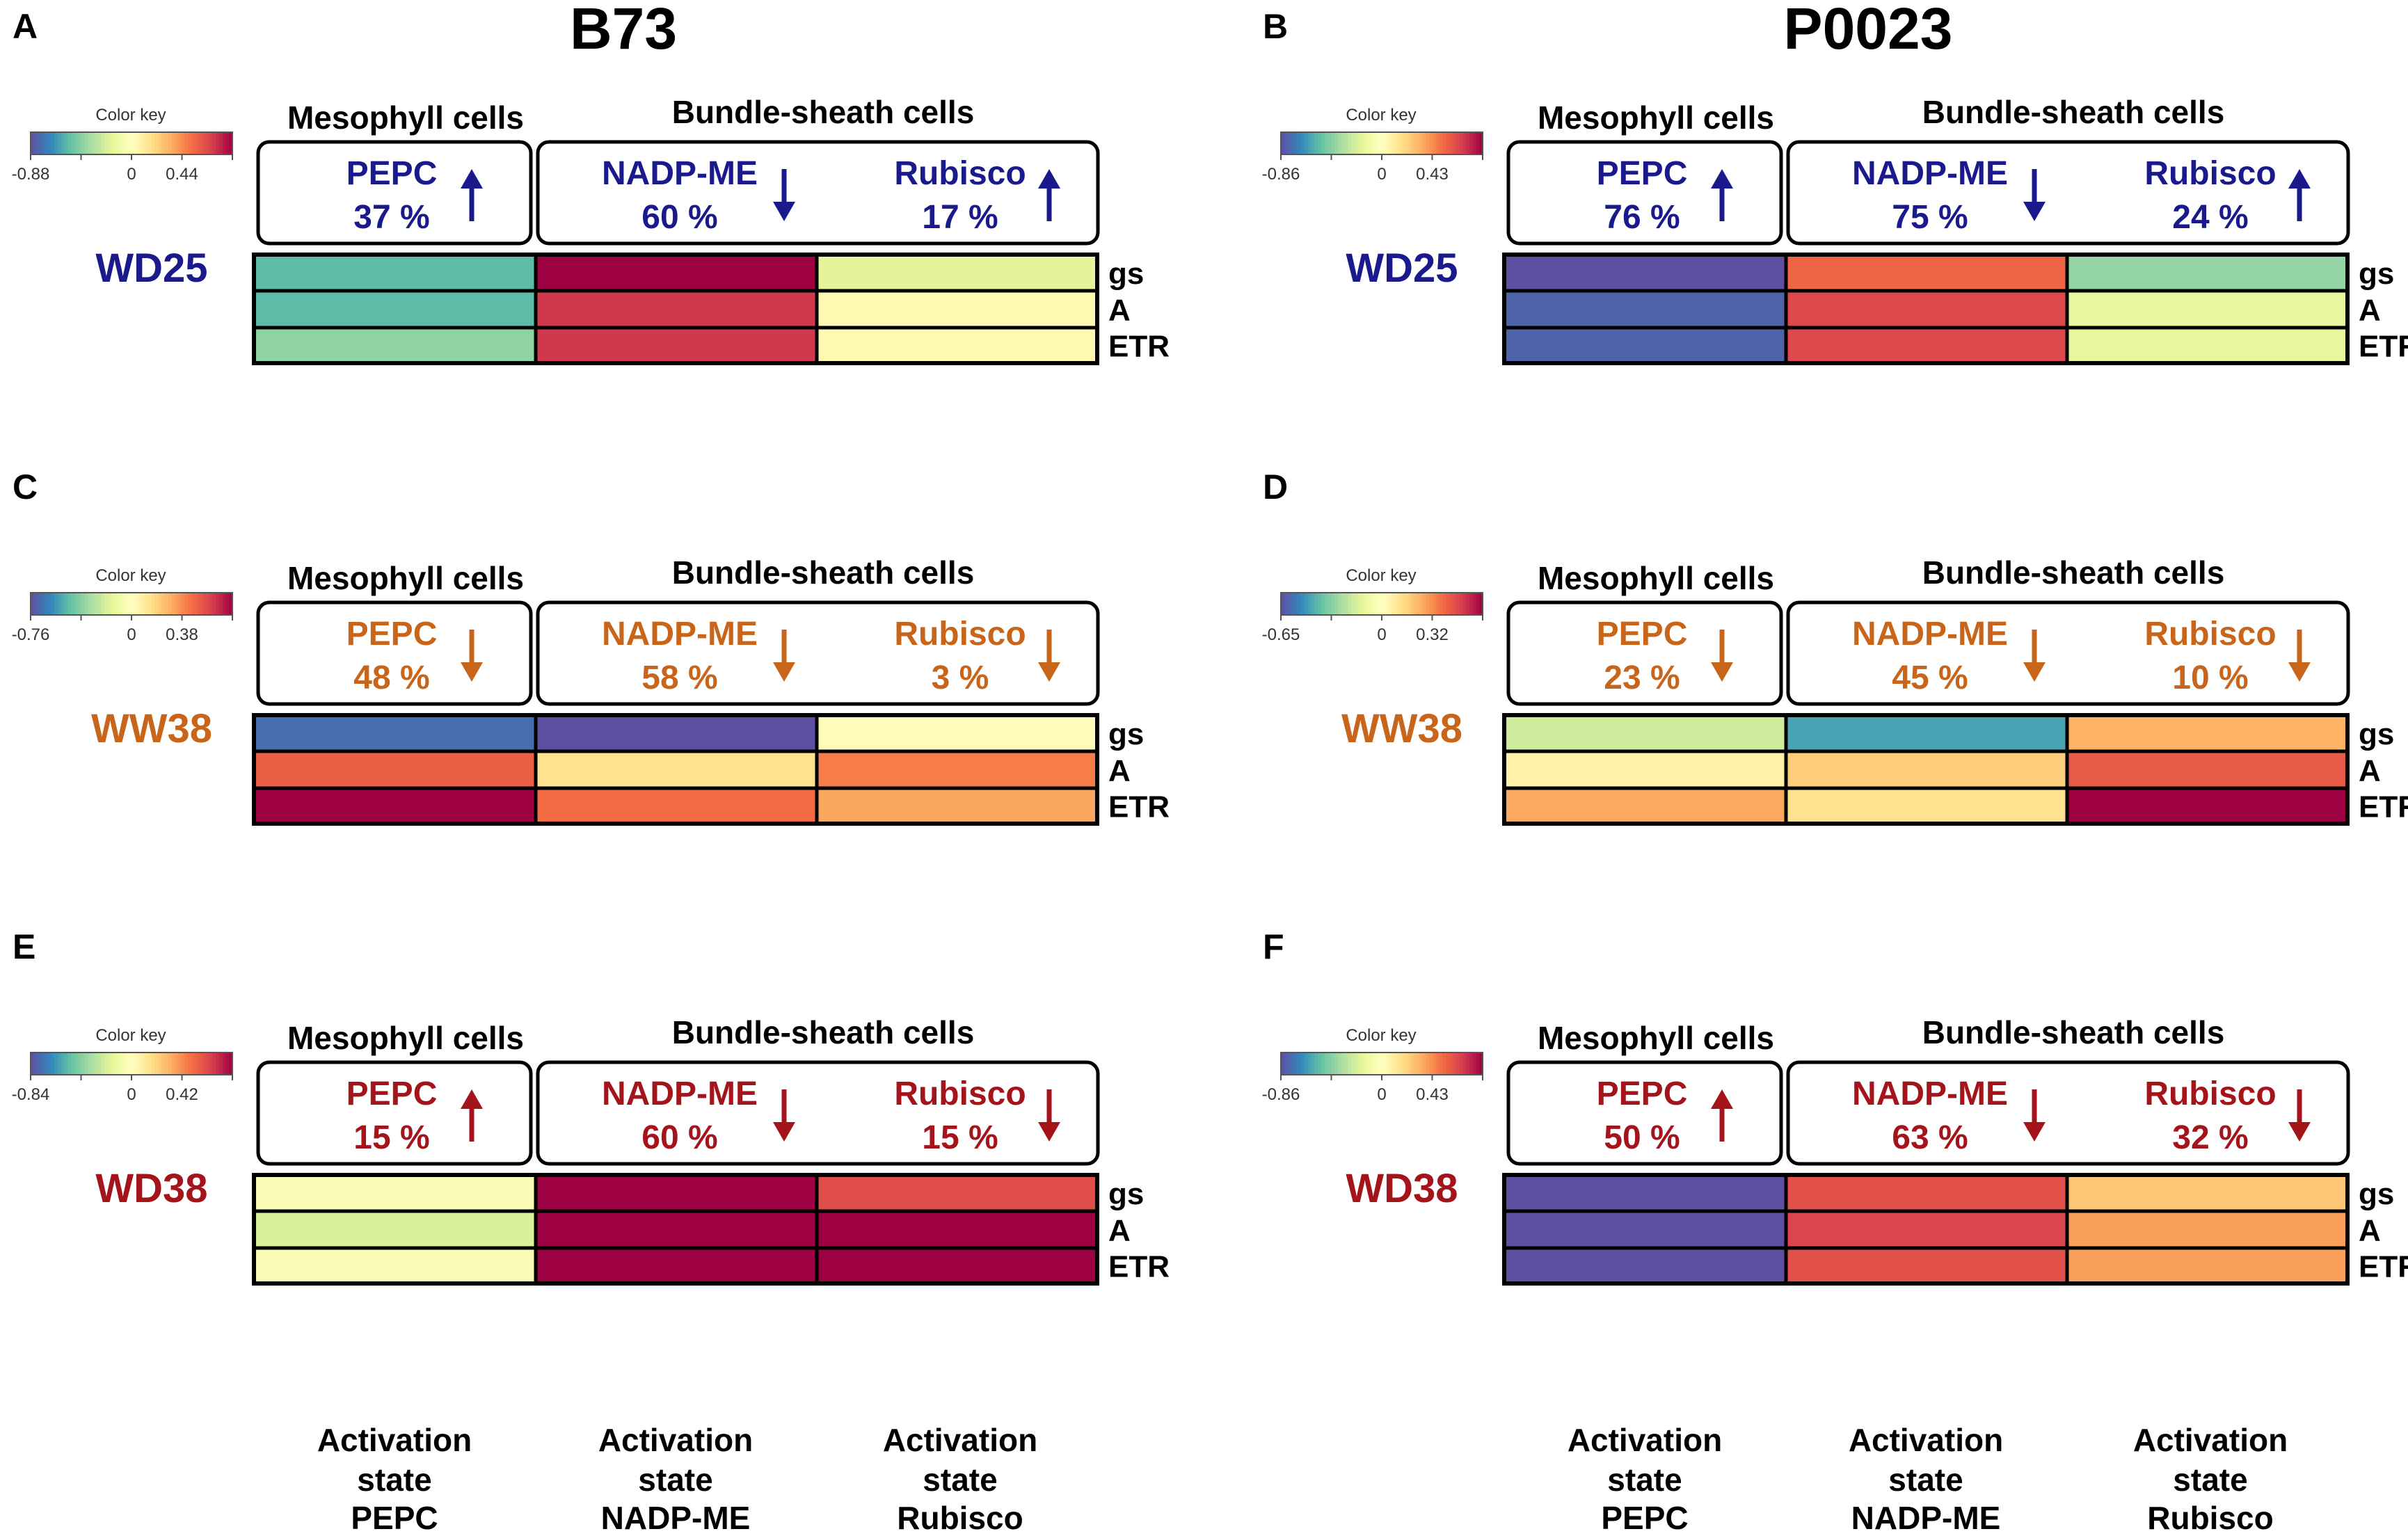  Describe the element at coordinates (676, 733) in the screenshot. I see `heatmap-cell-gs-nadpme` at that location.